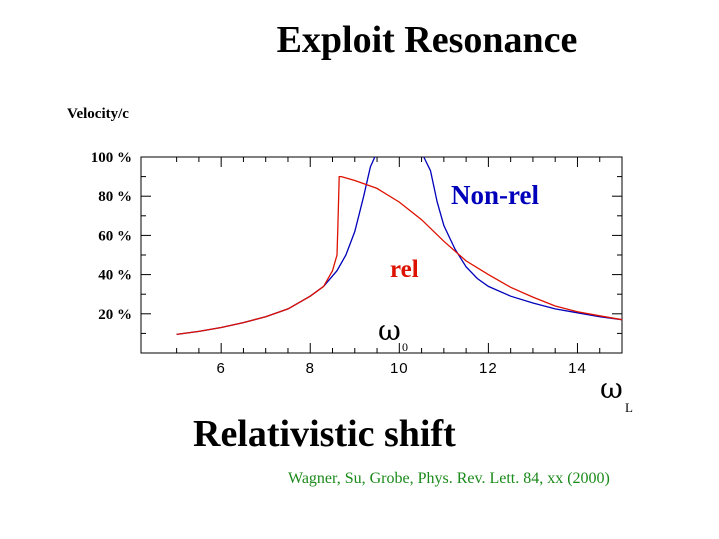  I want to click on series-label-non-rel: Non-rel, so click(495, 195).